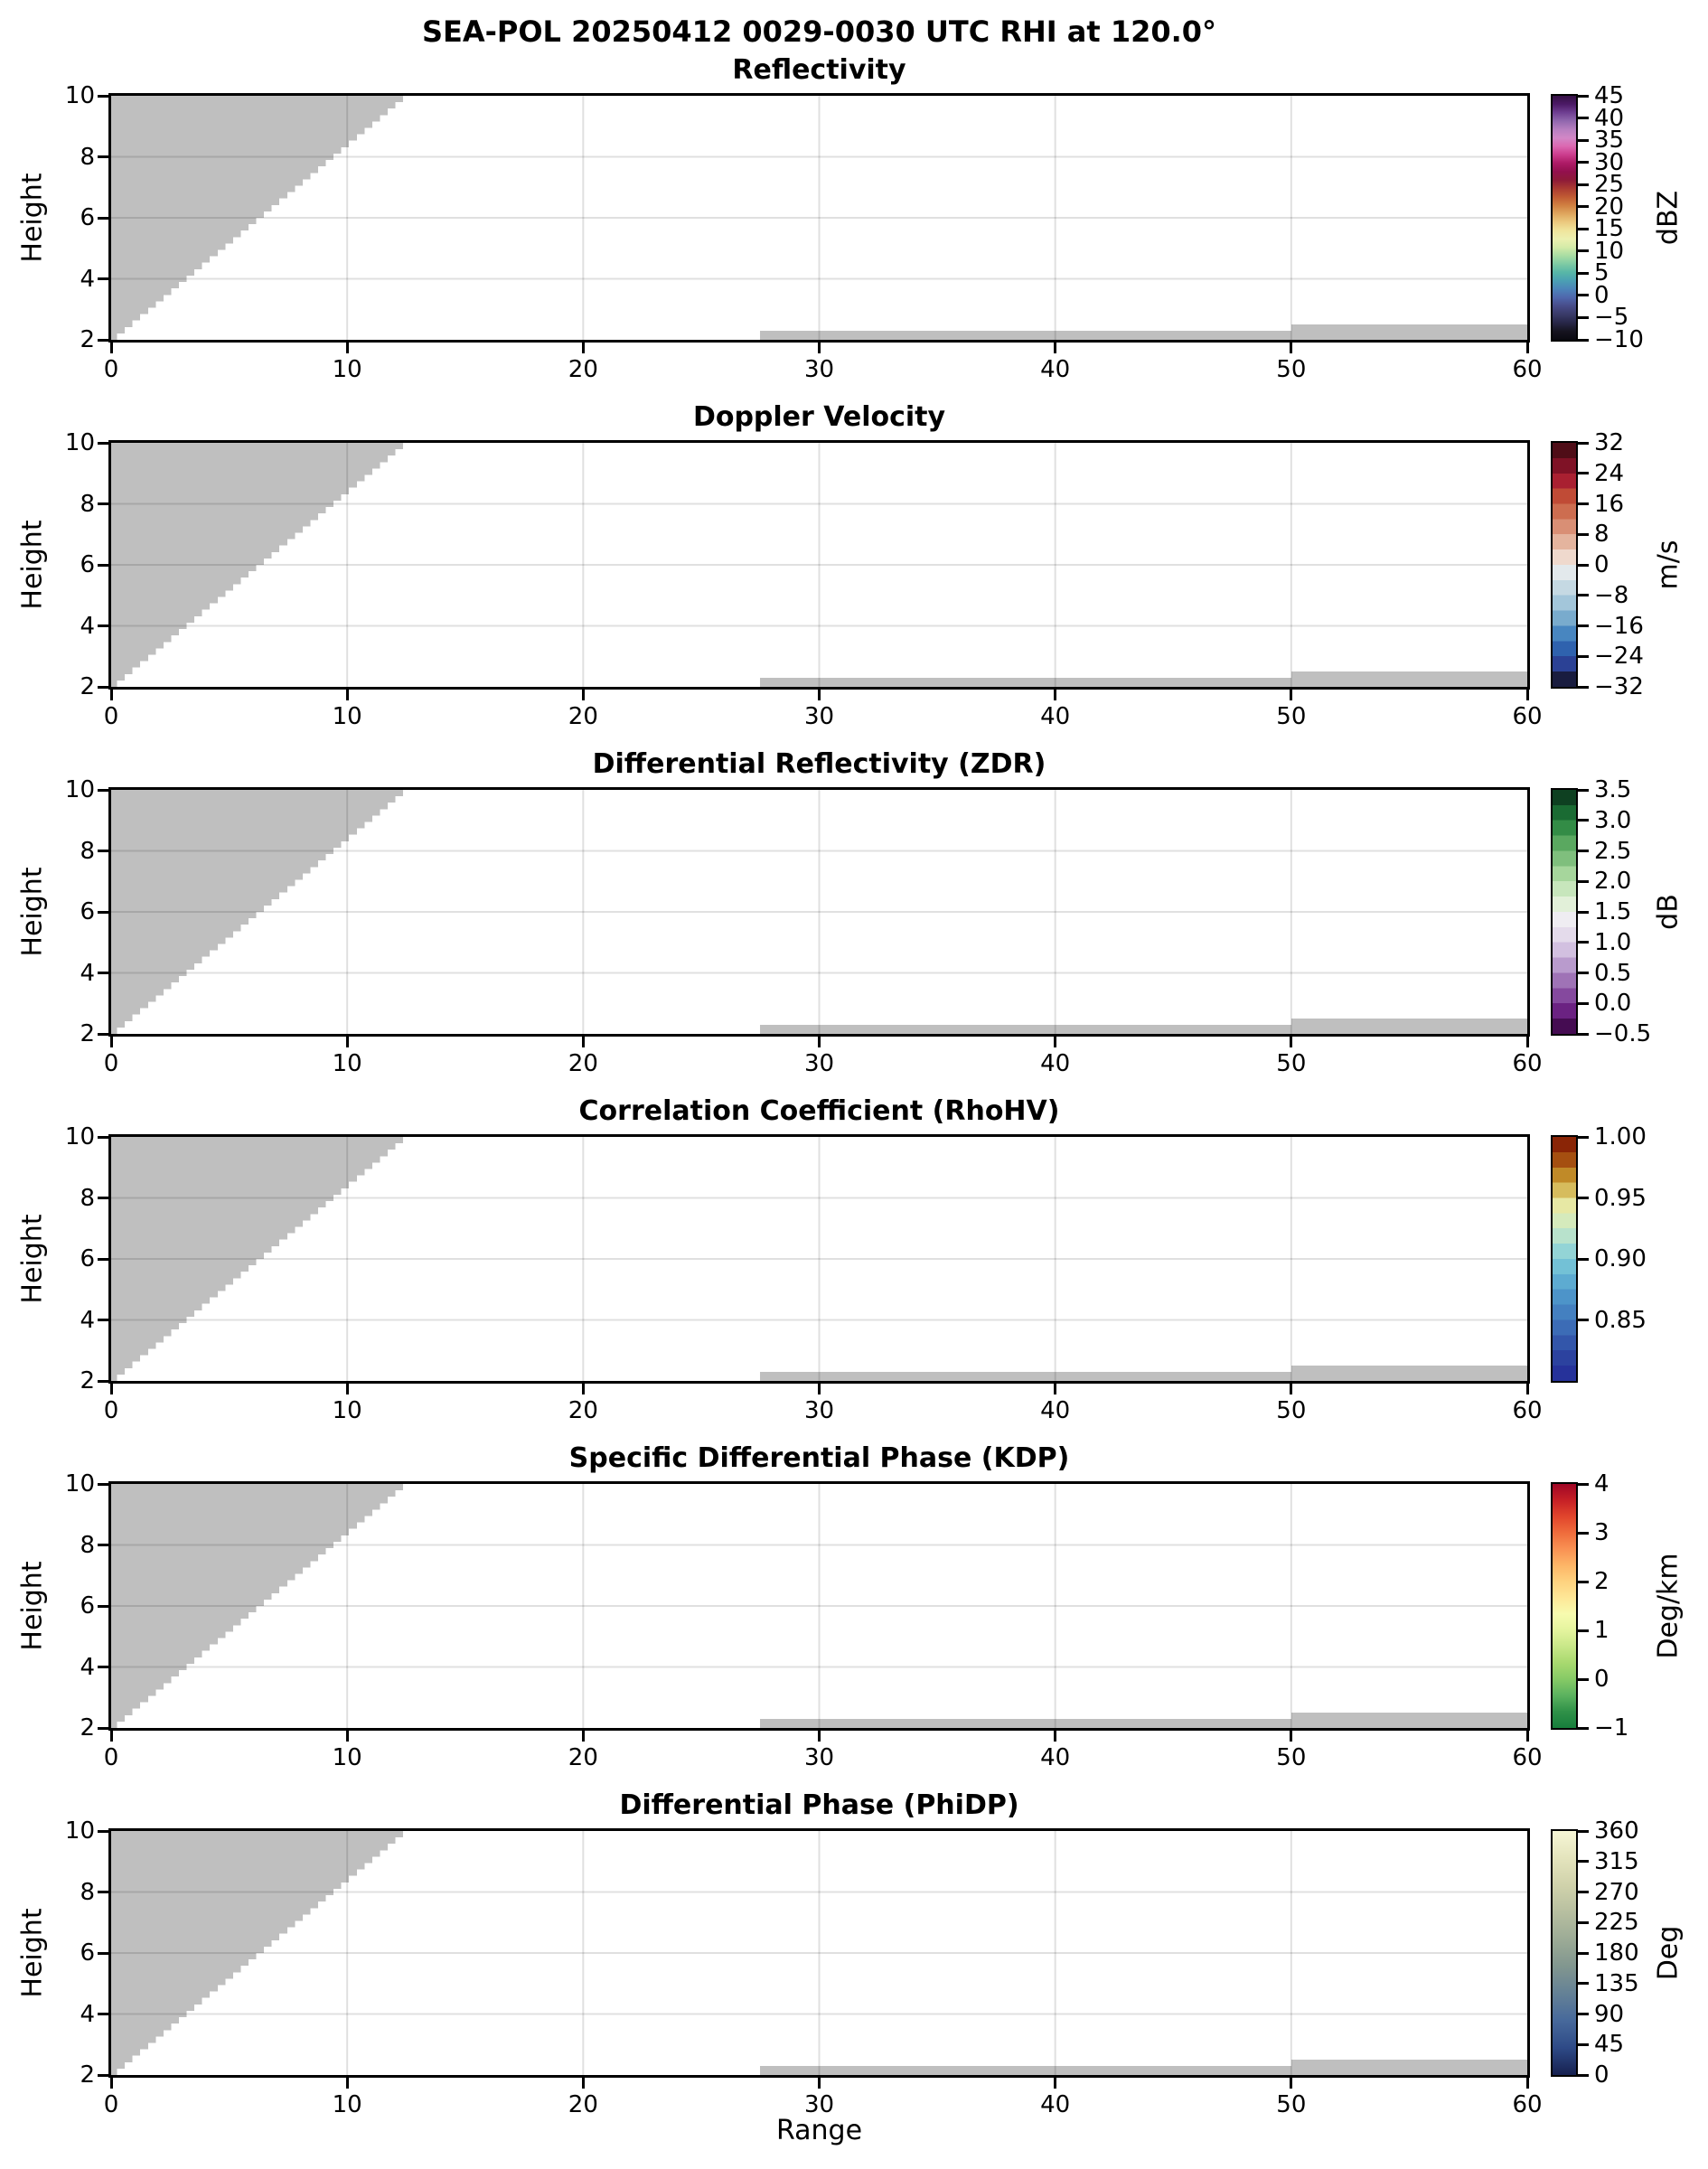 This screenshot has width=1708, height=2169. What do you see at coordinates (1611, 318) in the screenshot?
I see `colorbar-tick-label: −5` at bounding box center [1611, 318].